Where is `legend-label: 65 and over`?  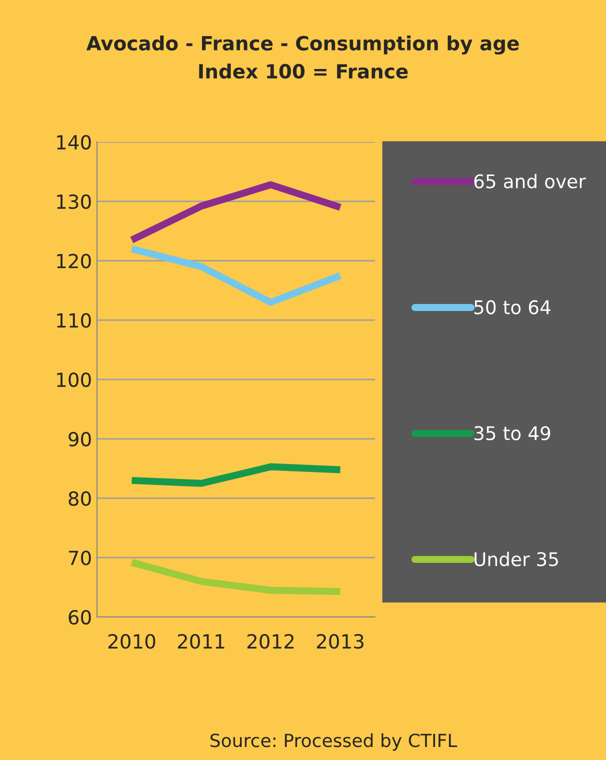 legend-label: 65 and over is located at coordinates (530, 181).